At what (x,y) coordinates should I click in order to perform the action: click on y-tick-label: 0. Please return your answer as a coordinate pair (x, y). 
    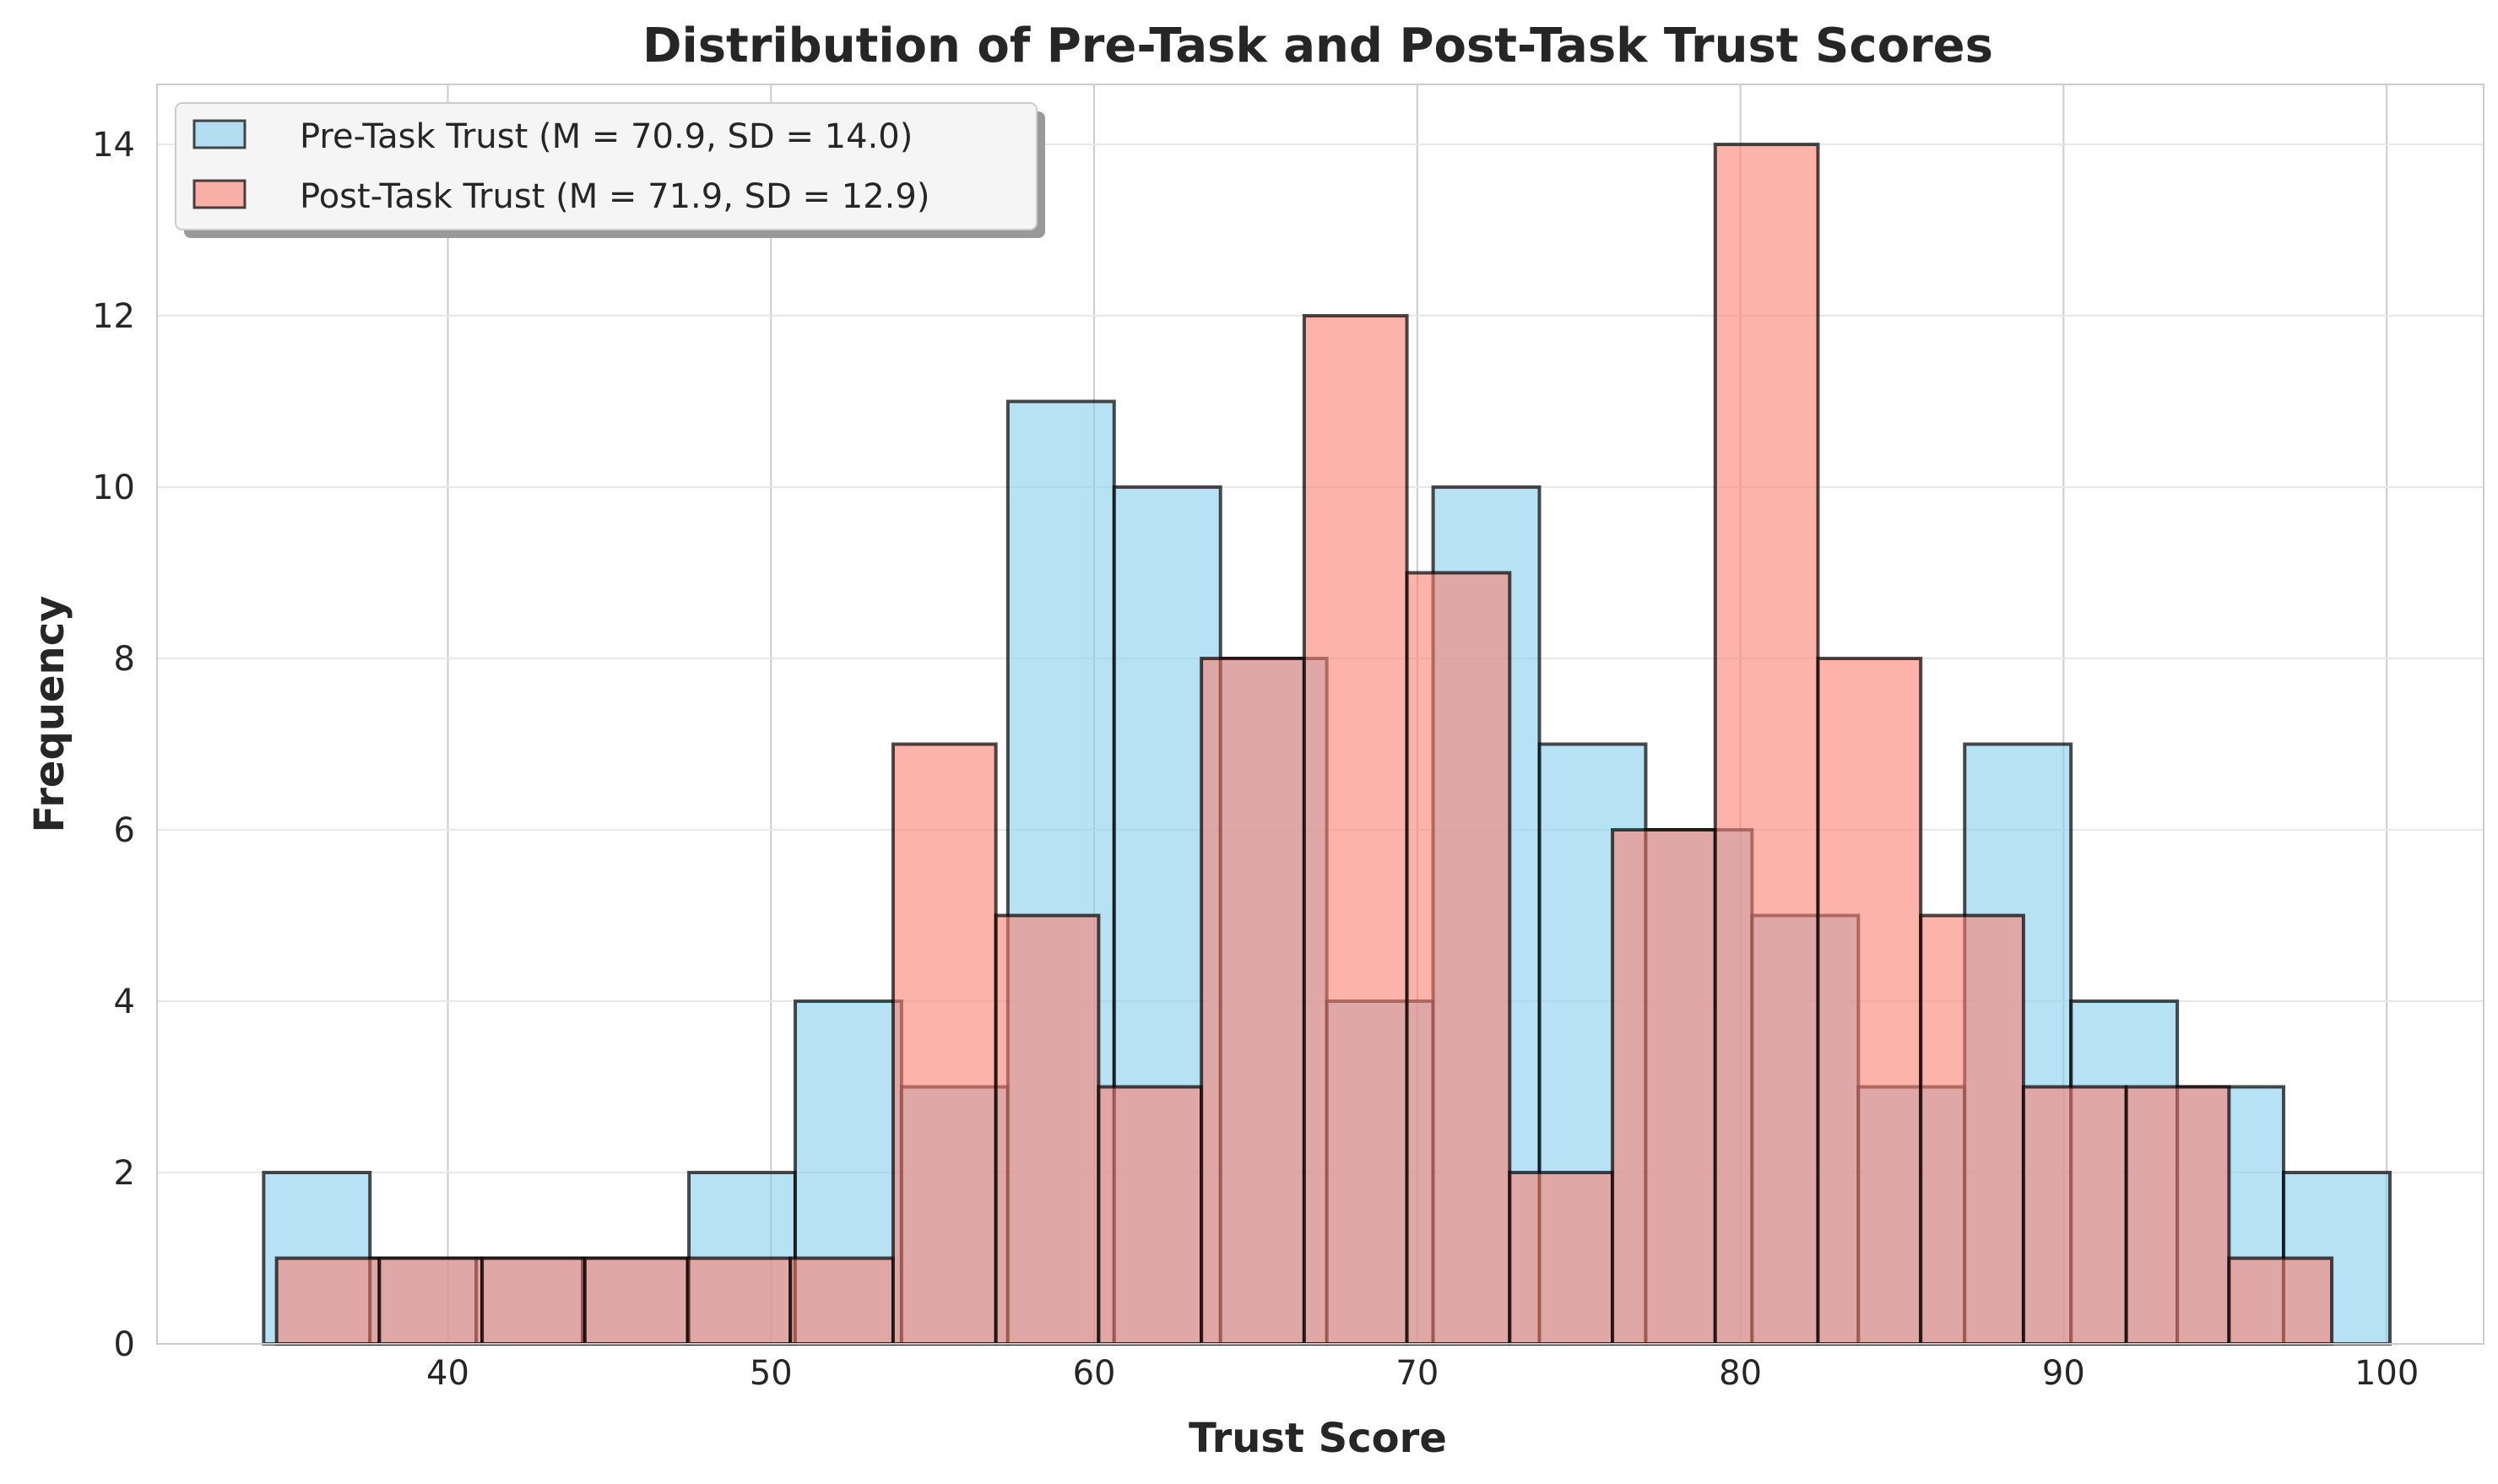
    Looking at the image, I should click on (125, 1344).